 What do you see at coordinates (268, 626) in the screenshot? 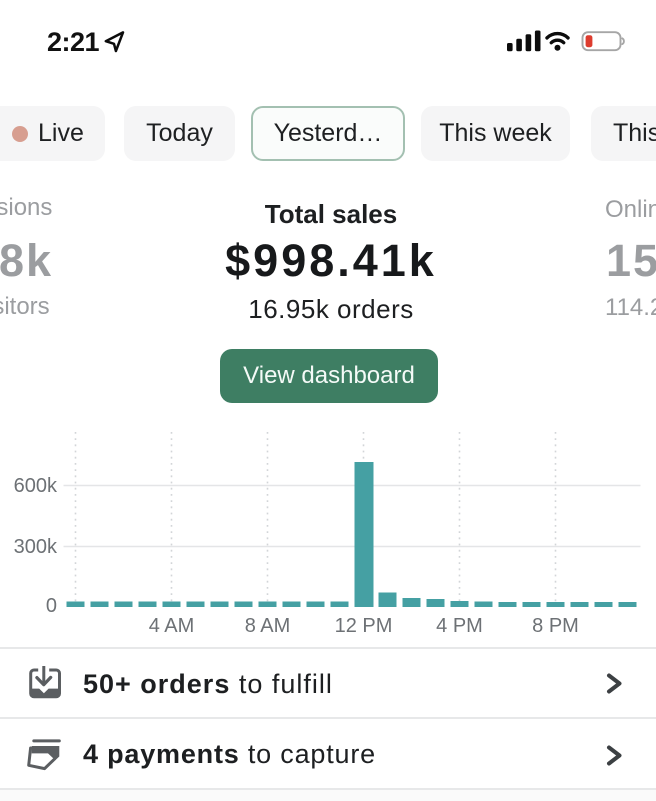
I see `svg-text: 8 AM` at bounding box center [268, 626].